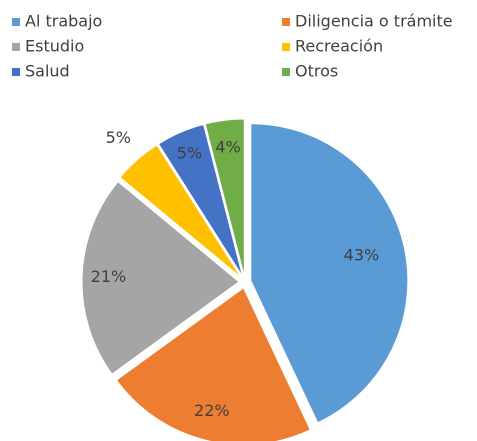 This screenshot has height=441, width=477. Describe the element at coordinates (227, 147) in the screenshot. I see `data-label: 4%` at that location.